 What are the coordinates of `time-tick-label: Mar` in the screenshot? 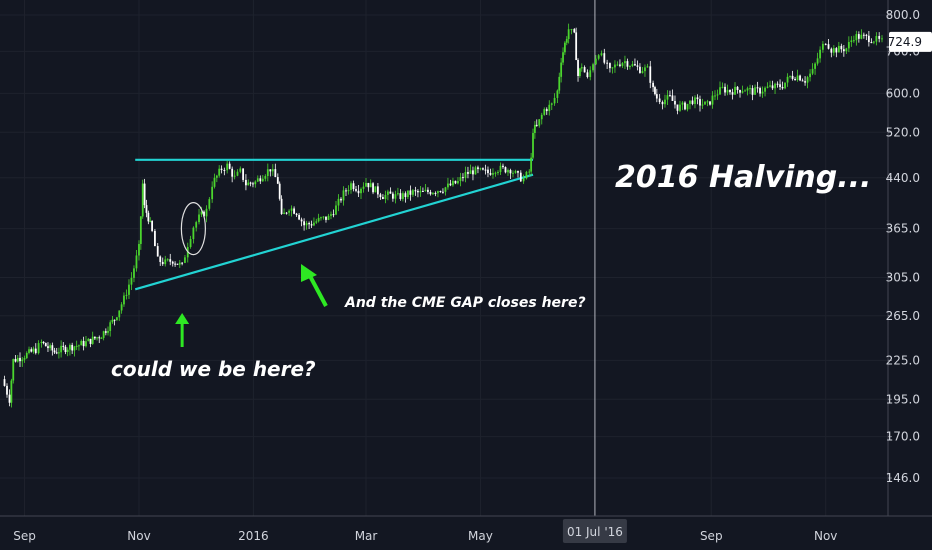 It's located at (366, 536).